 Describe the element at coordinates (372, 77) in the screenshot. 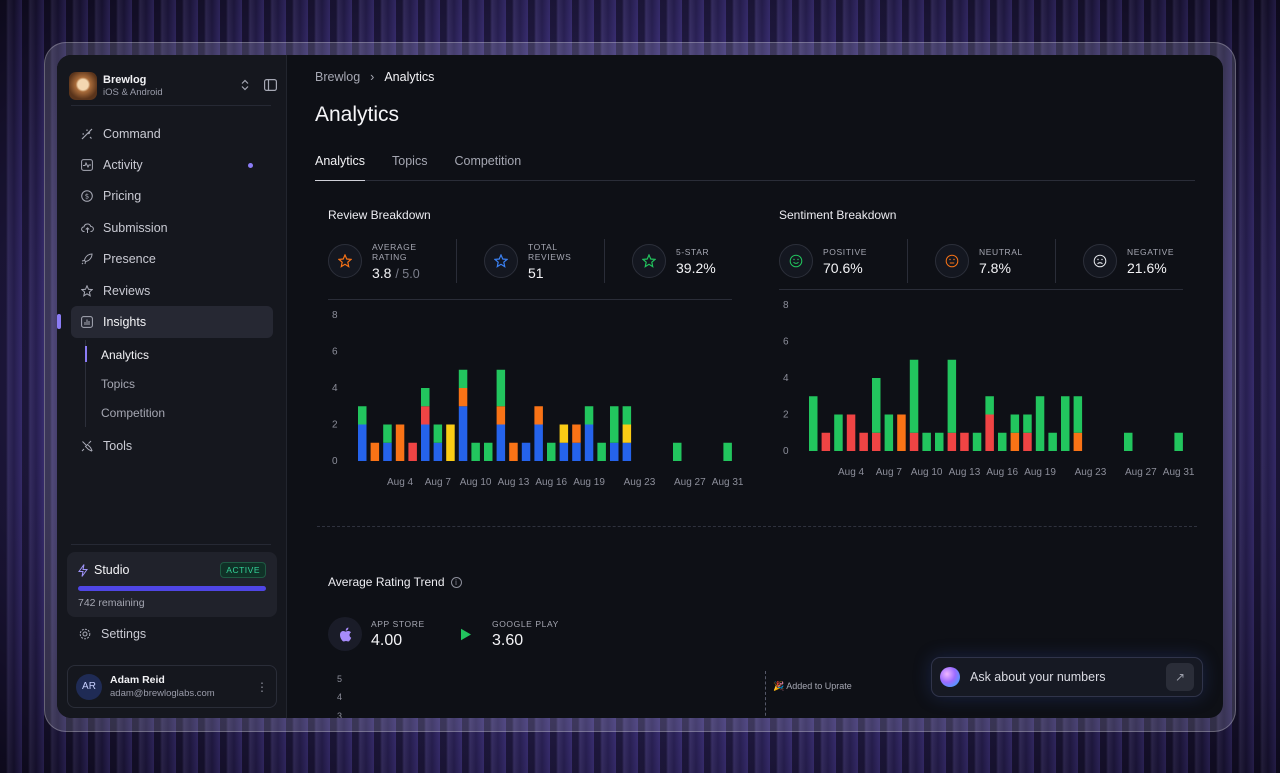

I see `chevron-right-icon: ›` at that location.